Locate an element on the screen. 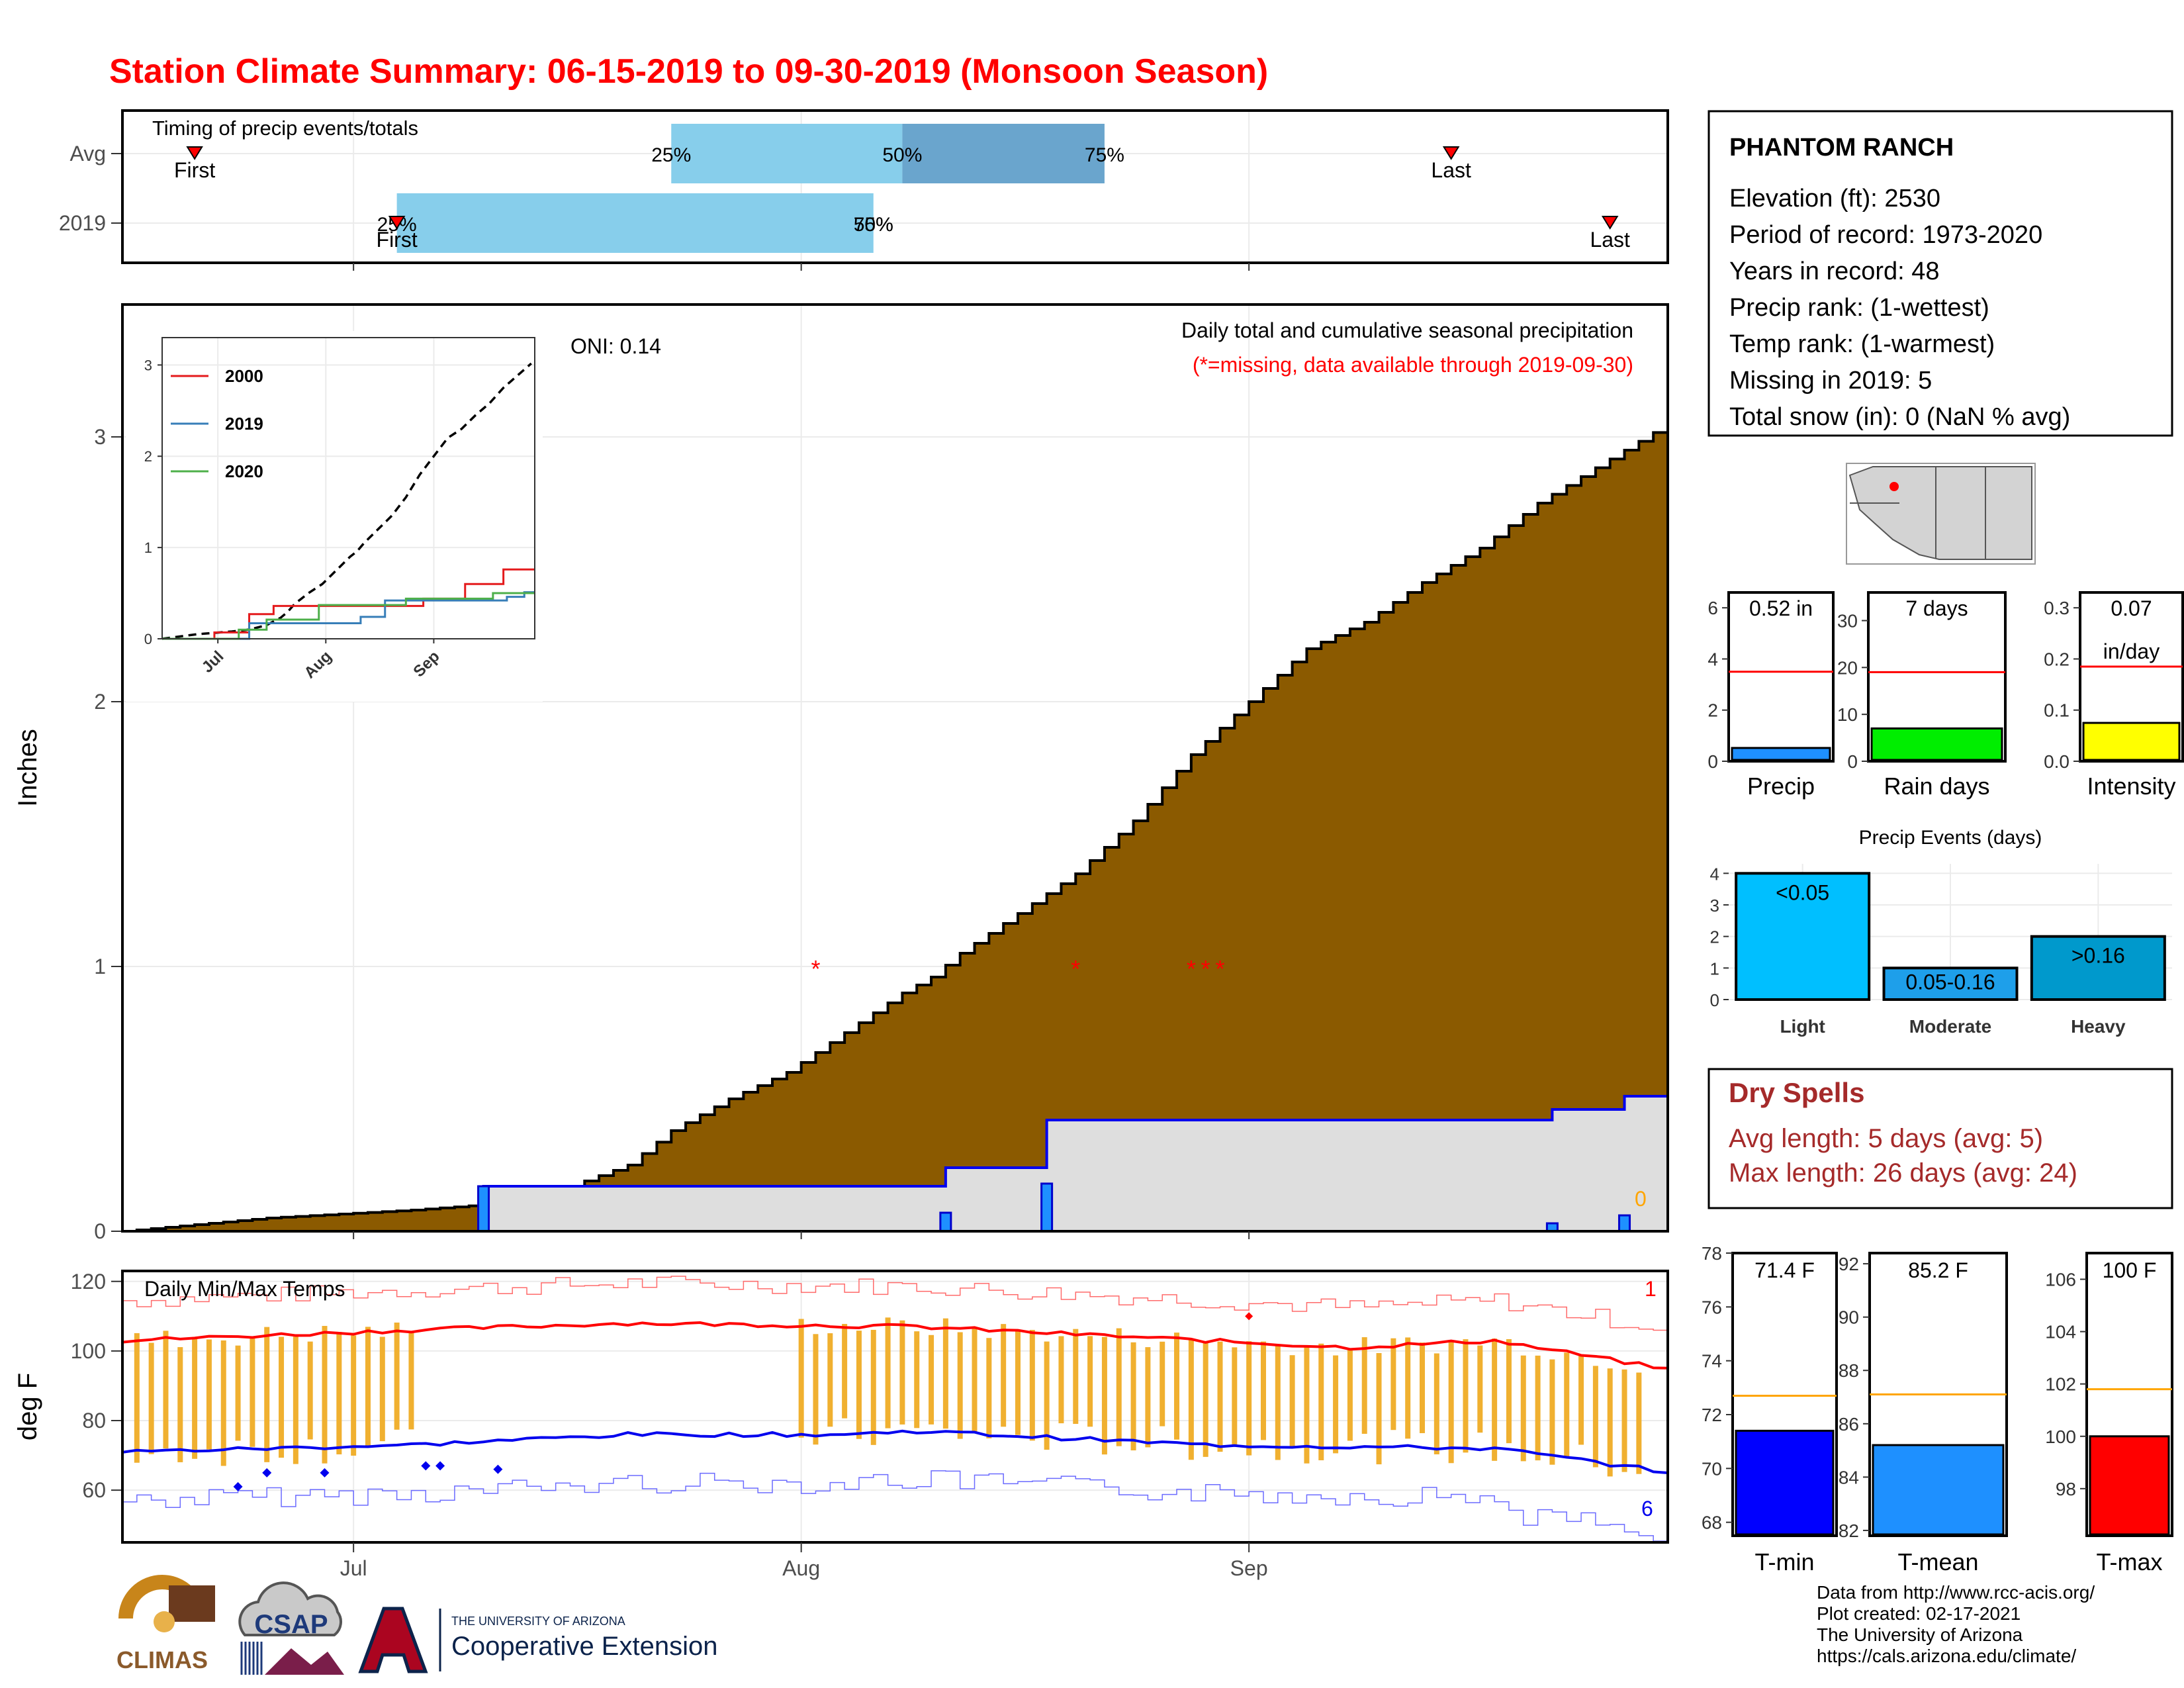 This screenshot has width=2184, height=1688. timing-pct-label: 75% is located at coordinates (1104, 155).